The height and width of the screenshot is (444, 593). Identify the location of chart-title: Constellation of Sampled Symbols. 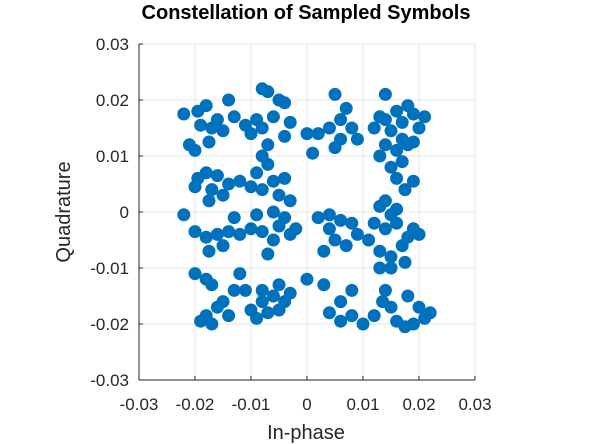
(306, 13).